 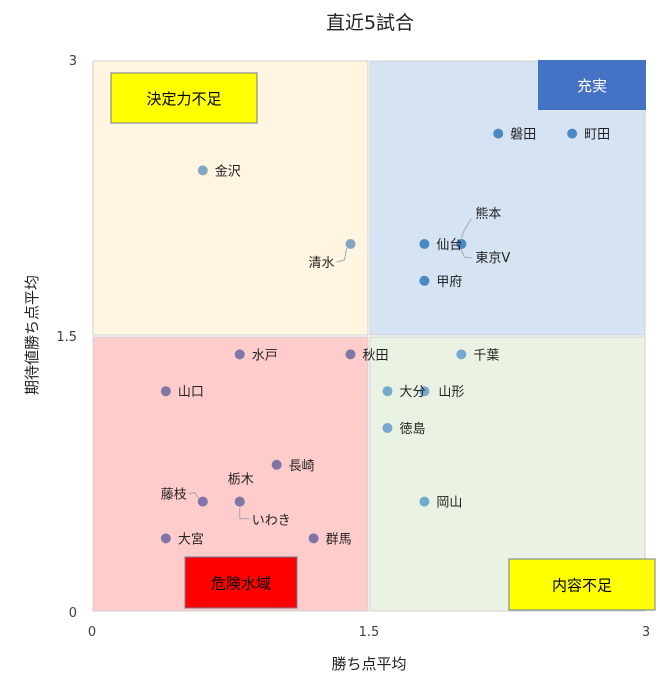 What do you see at coordinates (412, 429) in the screenshot?
I see `data-point-label: 徳島` at bounding box center [412, 429].